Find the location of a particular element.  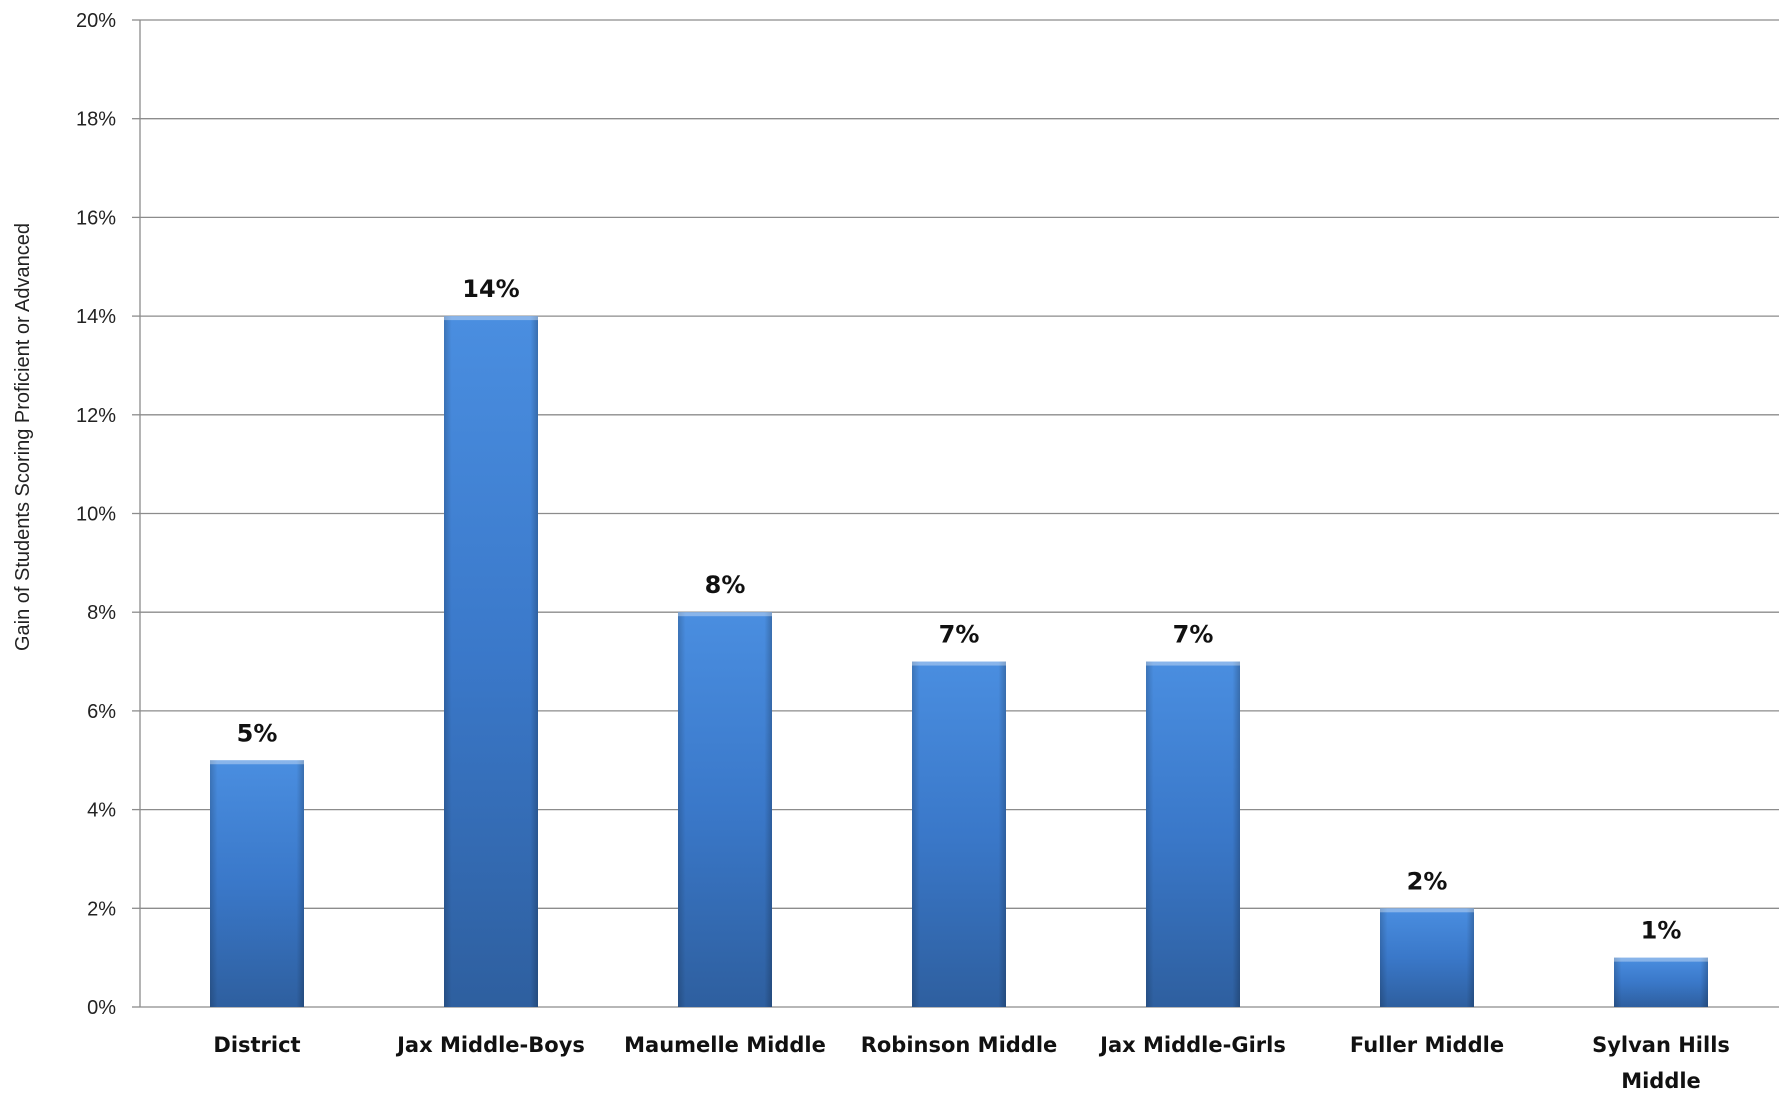

y-tick-label: 4% is located at coordinates (101, 811).